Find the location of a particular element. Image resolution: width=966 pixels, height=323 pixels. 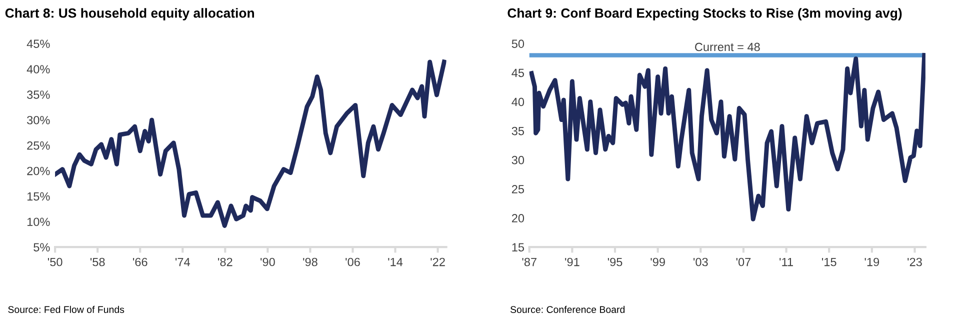

x-tick-label: '50 is located at coordinates (55, 262).